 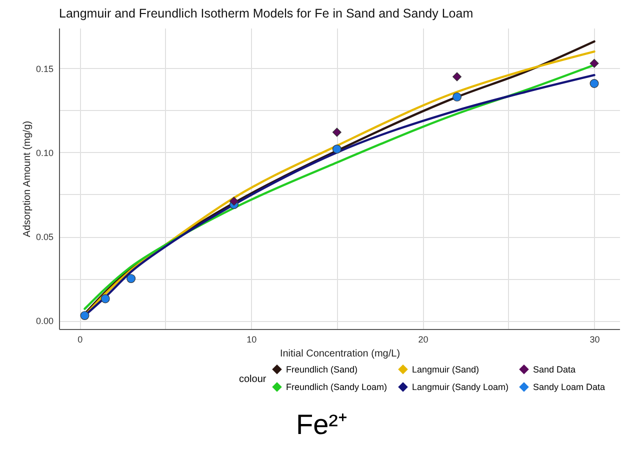 I want to click on legend-label: Langmuir (Sandy Loam), so click(x=460, y=387).